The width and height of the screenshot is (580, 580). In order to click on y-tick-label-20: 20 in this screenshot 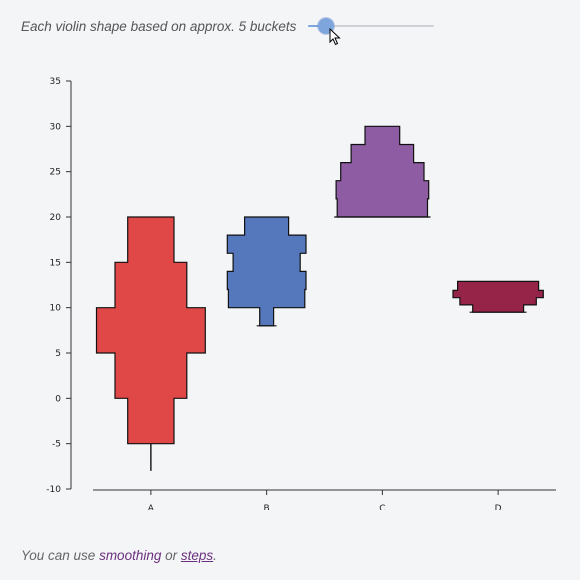, I will do `click(56, 218)`.